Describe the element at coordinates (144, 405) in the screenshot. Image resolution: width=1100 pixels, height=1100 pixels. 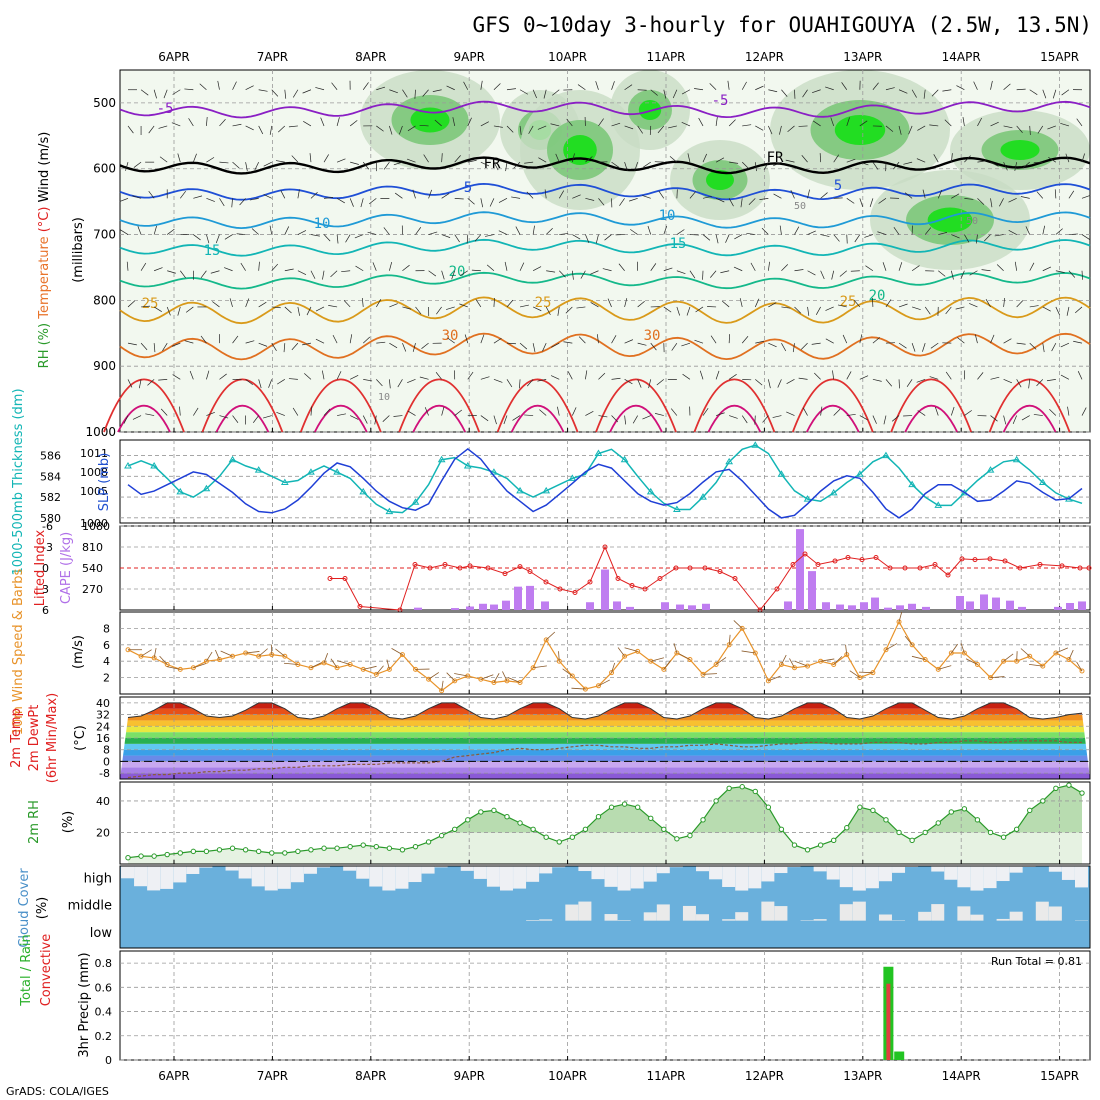
I see `isotherm-lobe` at that location.